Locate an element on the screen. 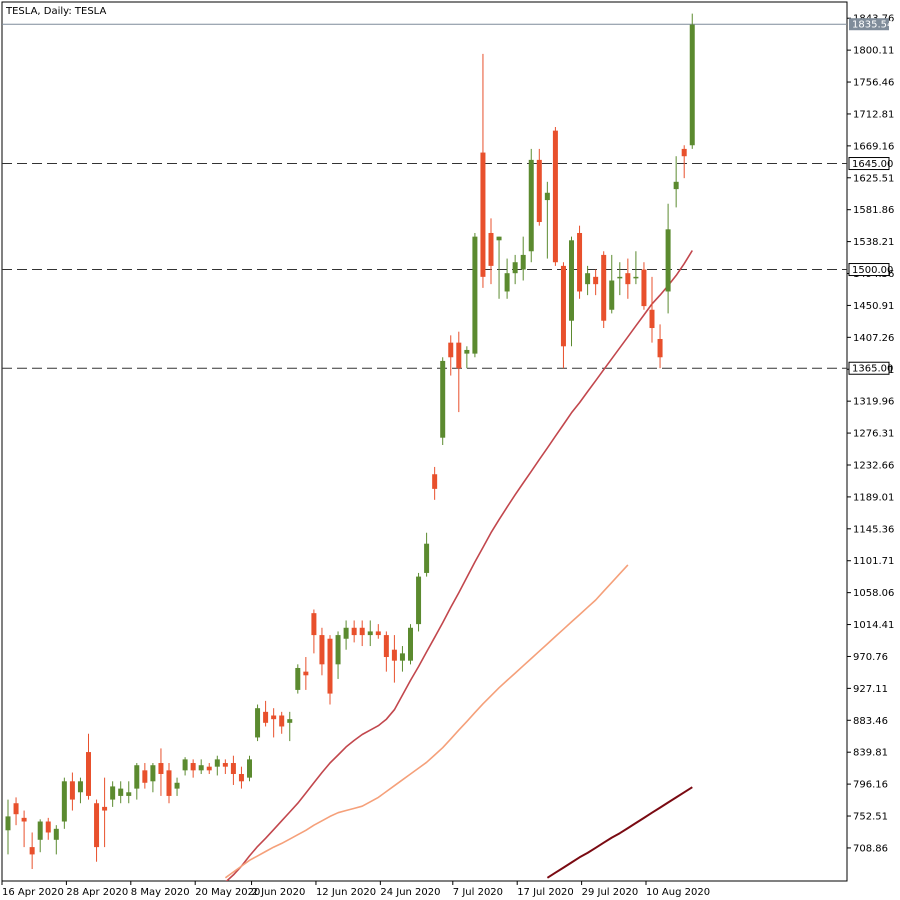  y-tick-label: 1669.16 is located at coordinates (873, 146).